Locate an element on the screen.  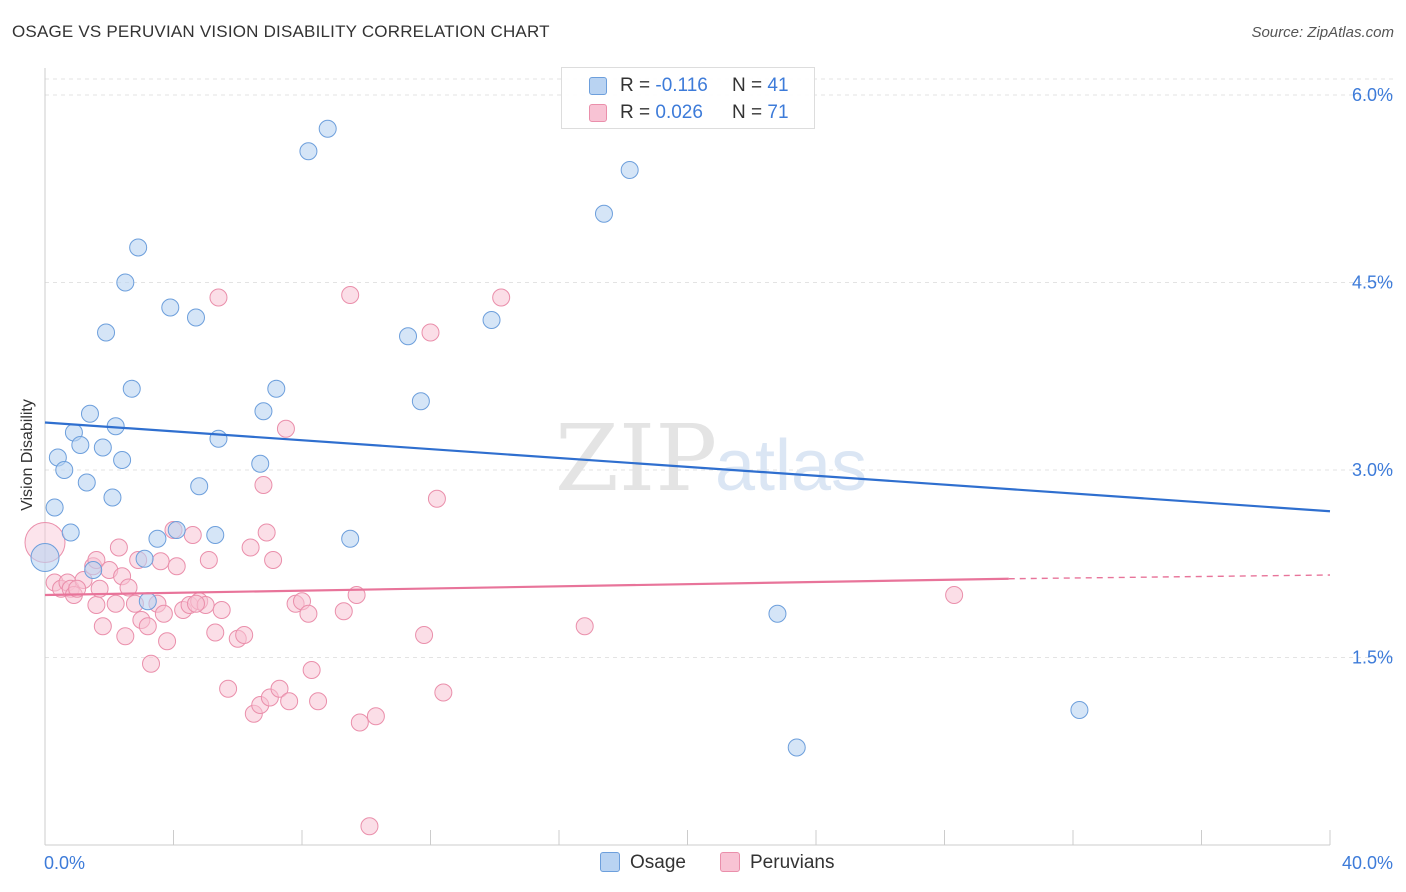
peruvians-legend-swatch is located at coordinates (730, 862).